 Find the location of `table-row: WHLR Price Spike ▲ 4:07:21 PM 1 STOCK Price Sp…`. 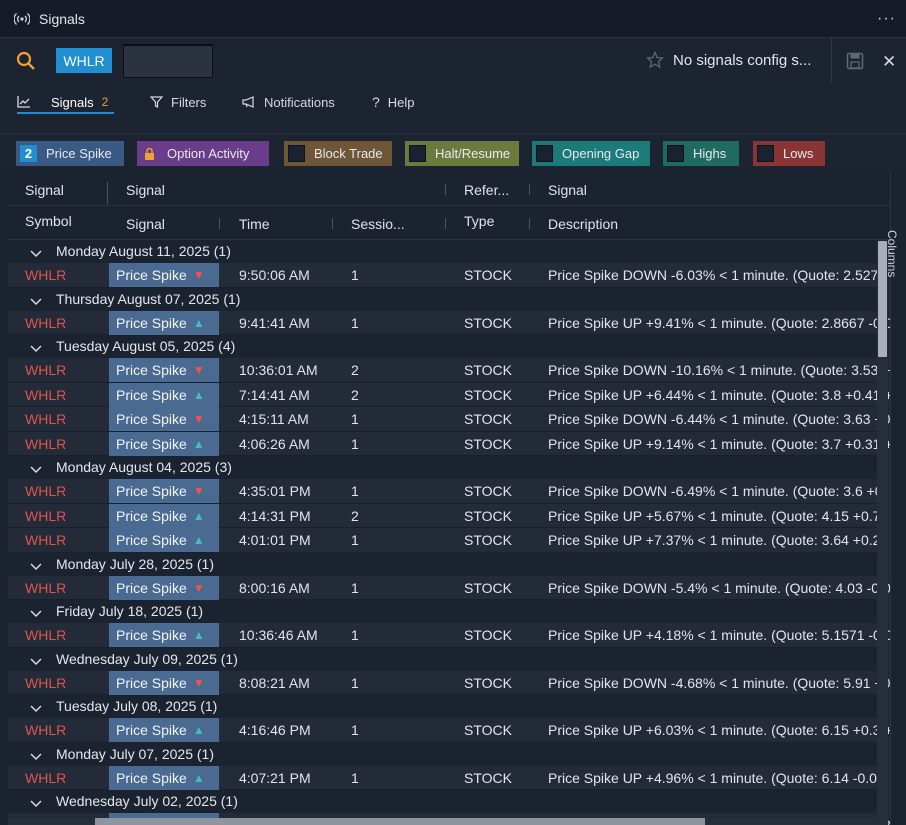

table-row: WHLR Price Spike ▲ 4:07:21 PM 1 STOCK Price Sp… is located at coordinates (446, 777).